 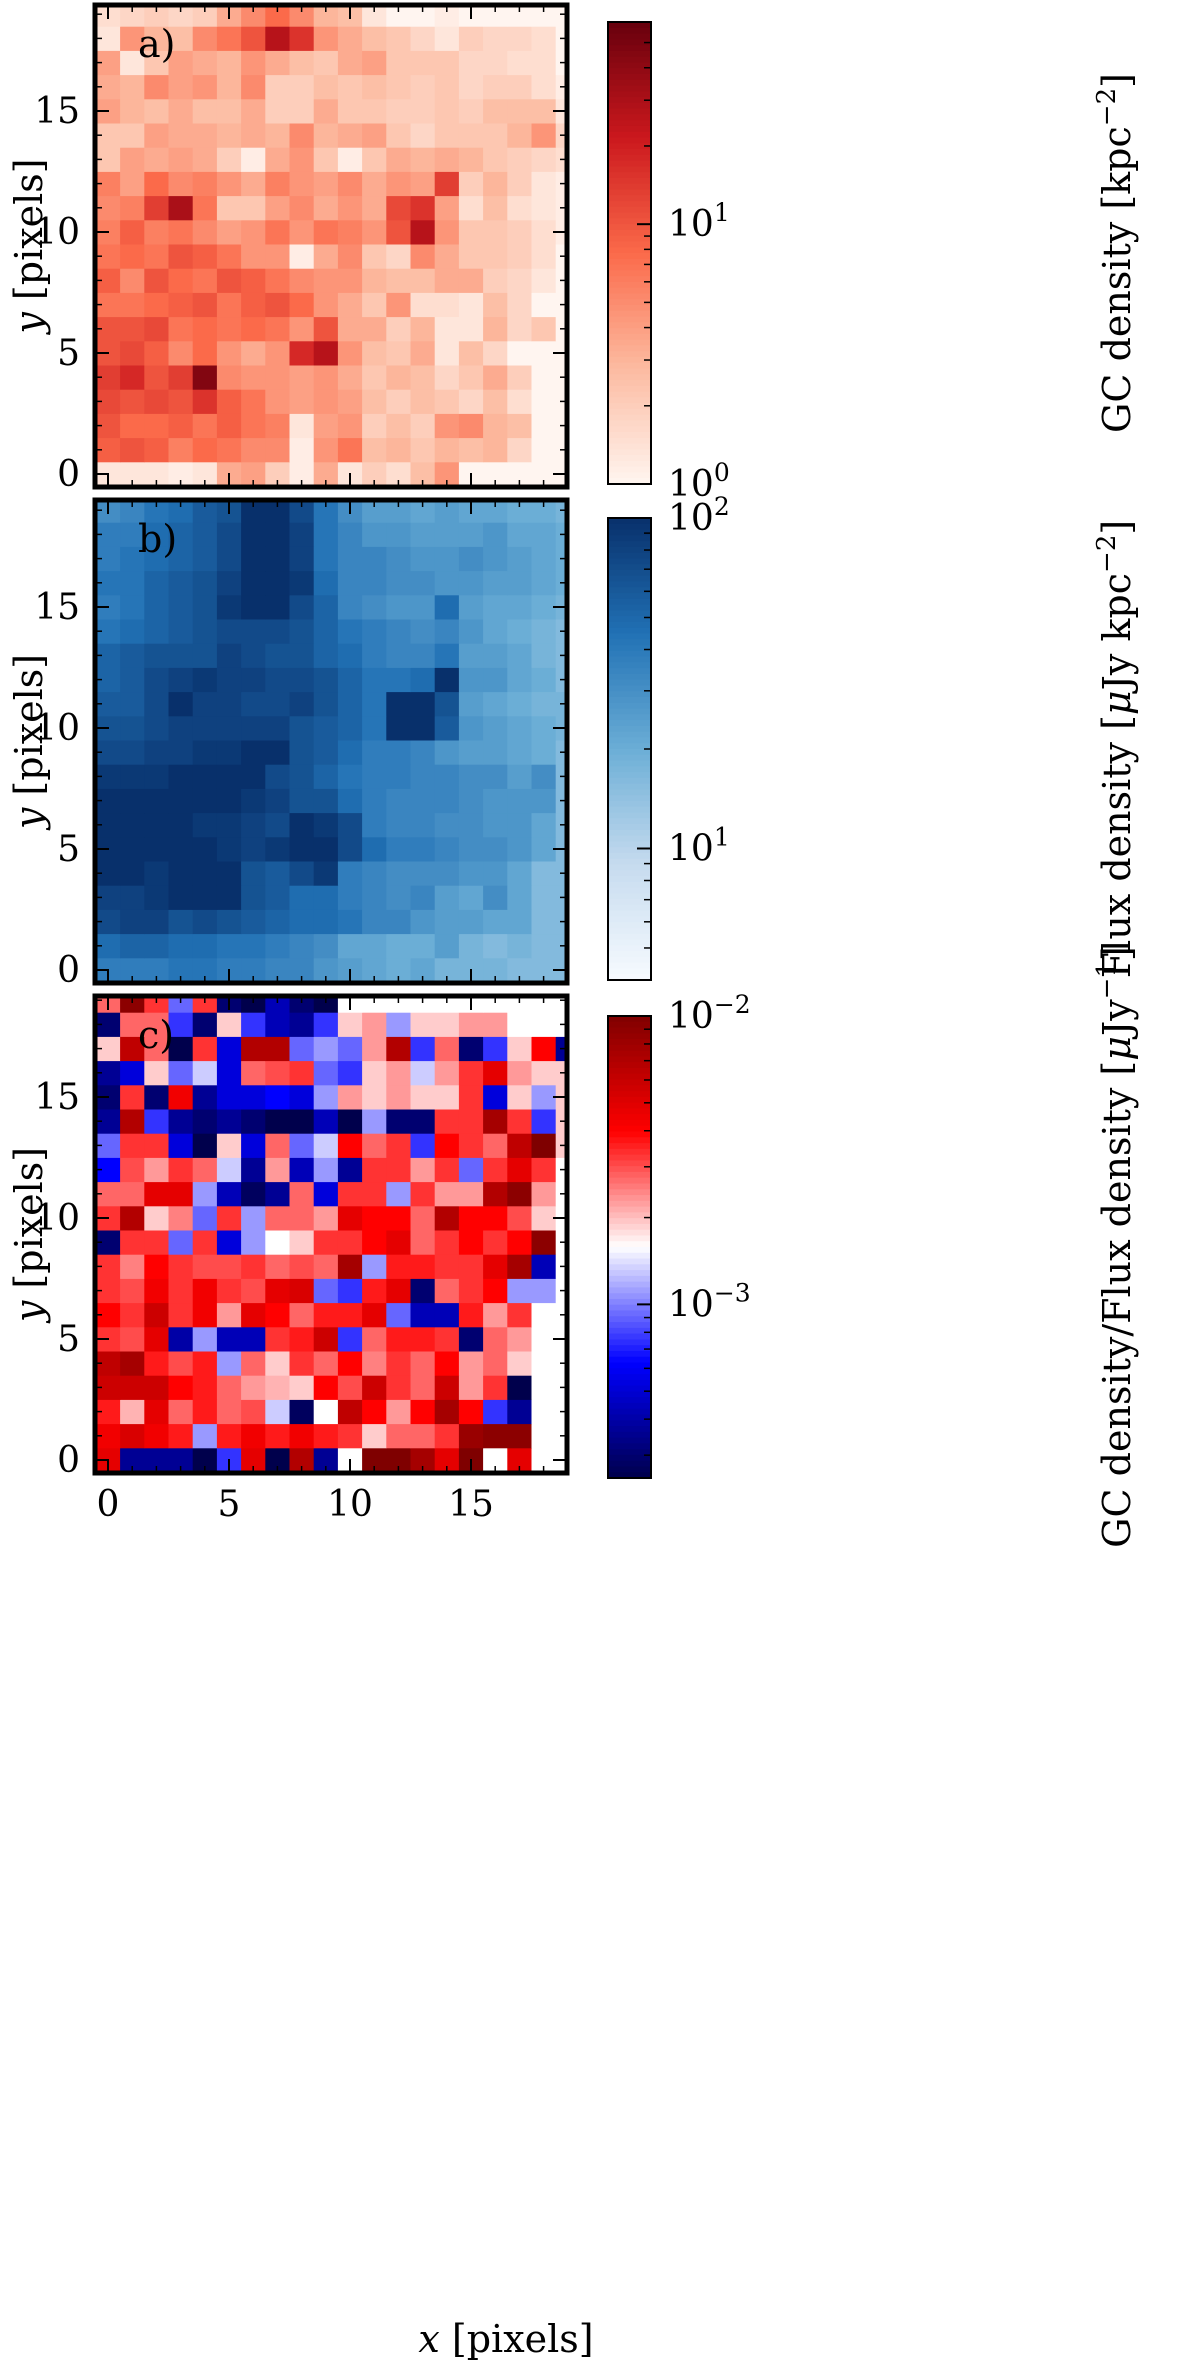 I want to click on y-tick-label: 5, so click(x=68, y=1339).